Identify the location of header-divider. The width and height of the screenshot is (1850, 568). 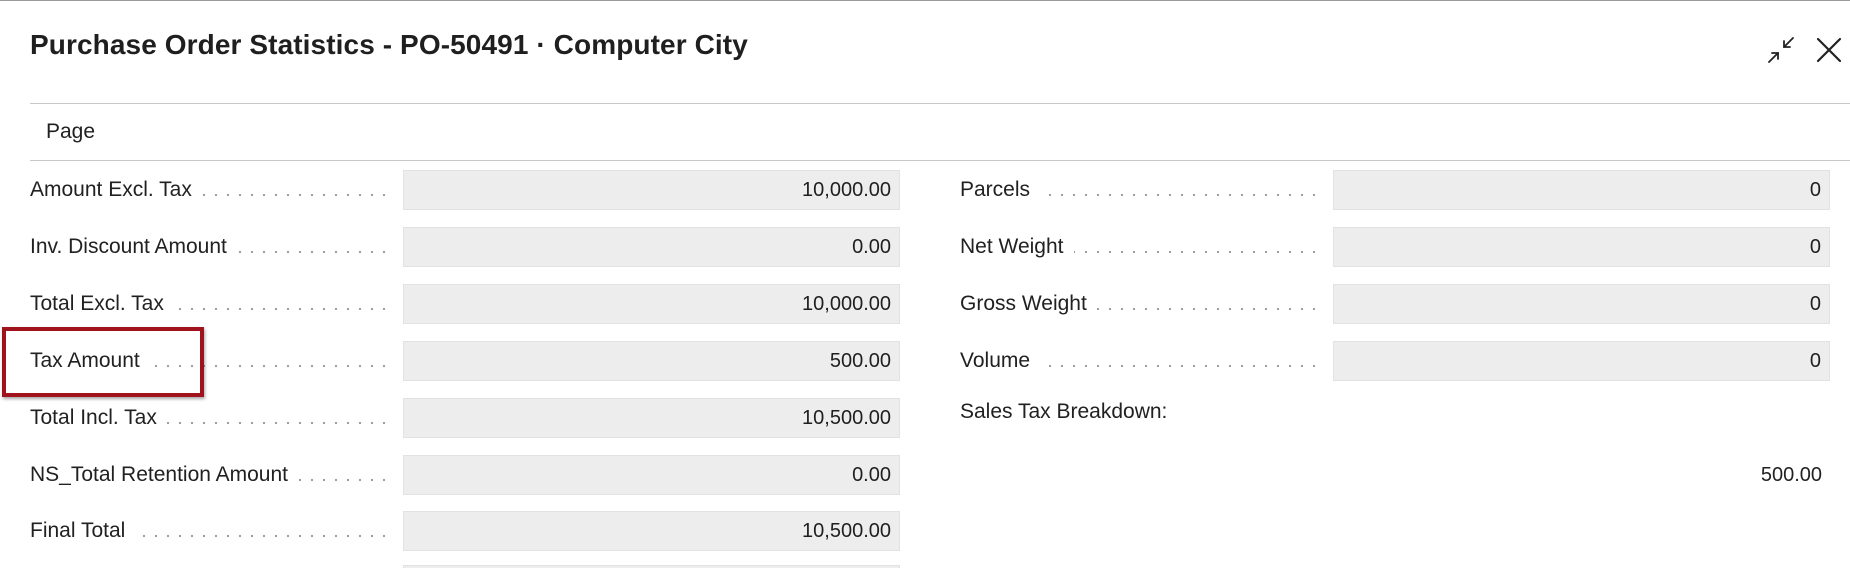
(940, 103).